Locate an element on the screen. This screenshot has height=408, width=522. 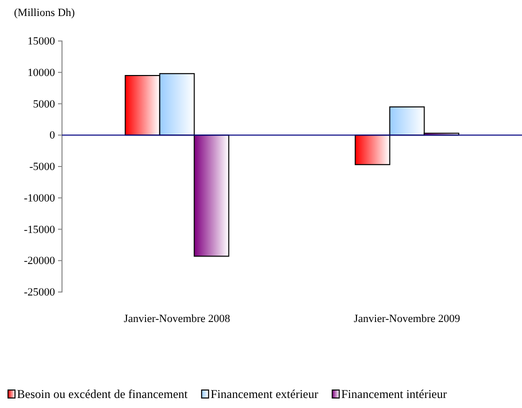
x-tick-label: Janvier-Novembre 2008 is located at coordinates (177, 319).